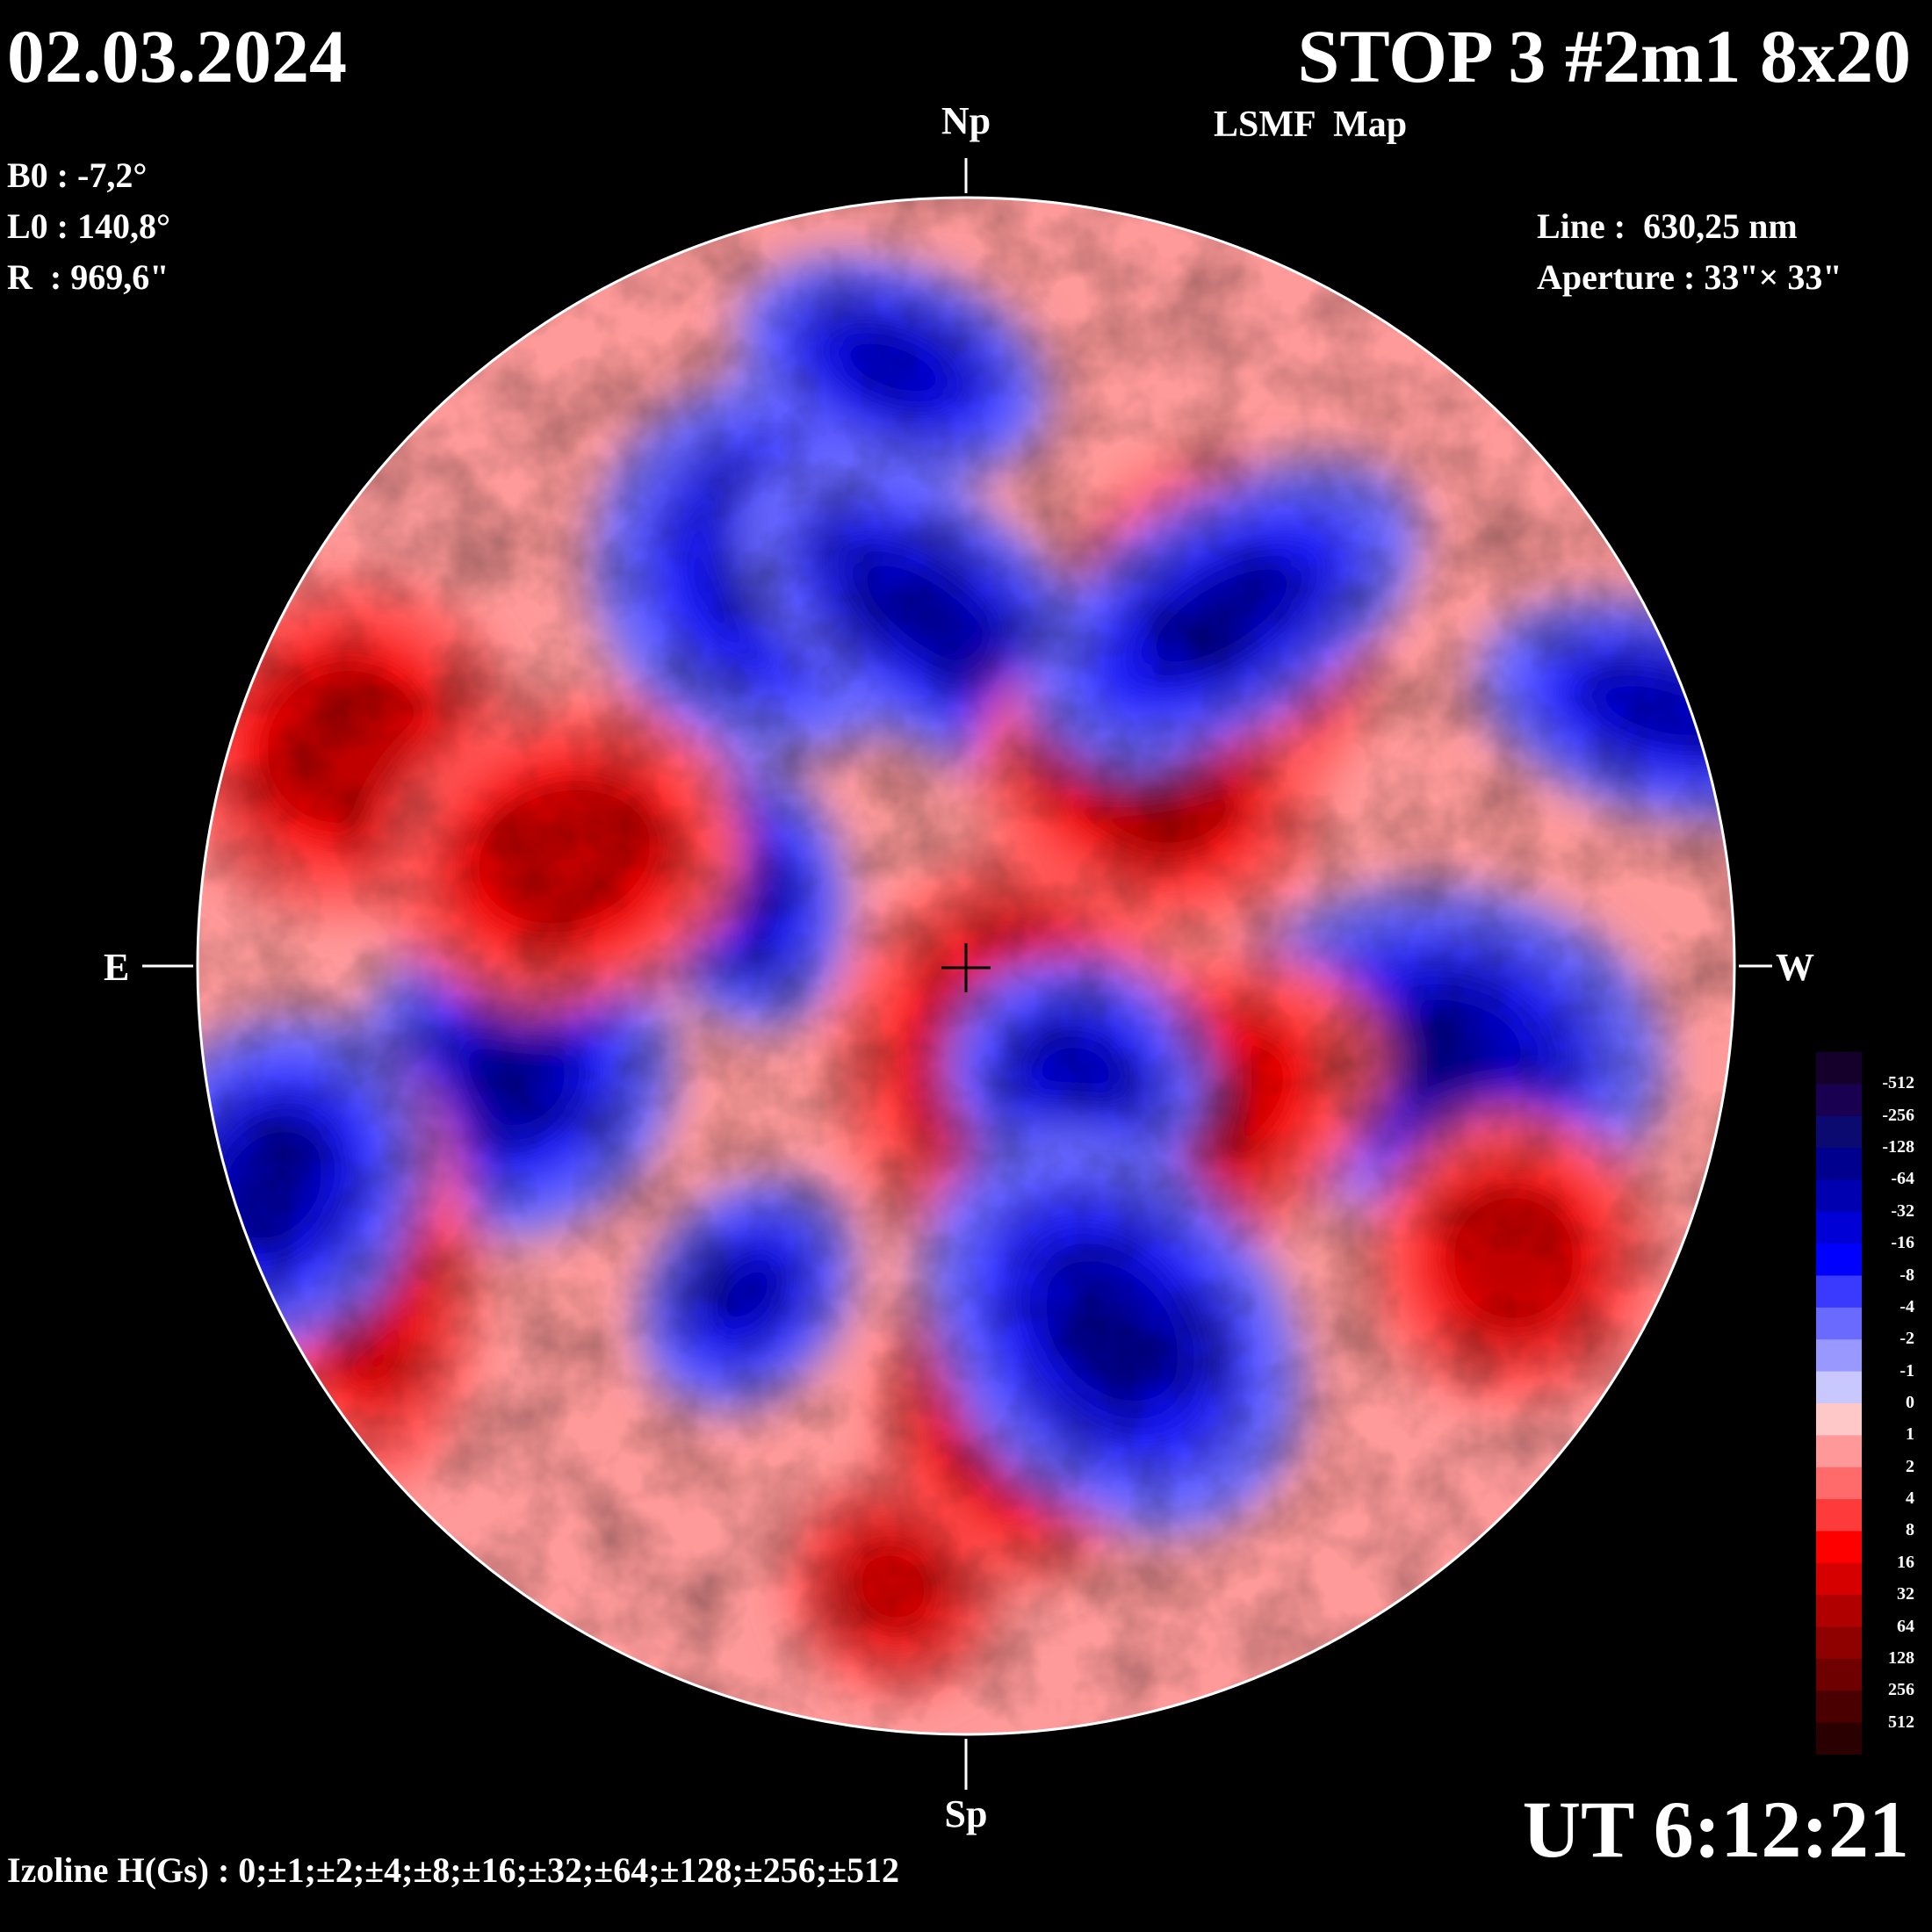  Describe the element at coordinates (1910, 1530) in the screenshot. I see `colorbar-tick-label: 8` at that location.